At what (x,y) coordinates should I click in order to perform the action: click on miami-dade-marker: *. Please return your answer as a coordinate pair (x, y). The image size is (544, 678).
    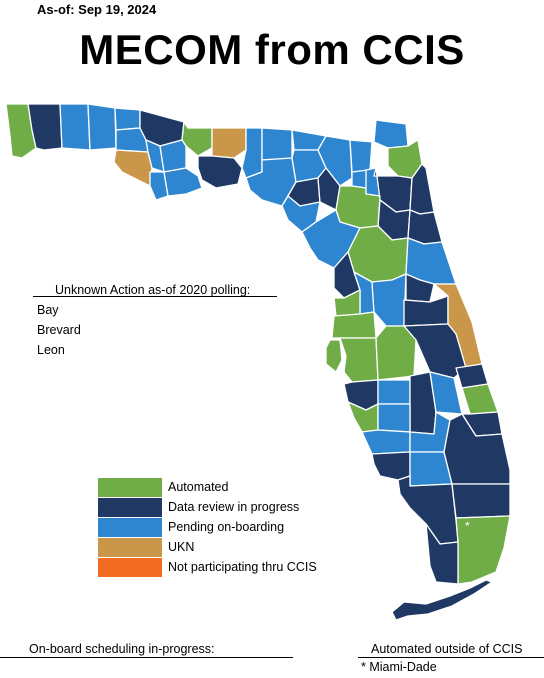
    Looking at the image, I should click on (467, 526).